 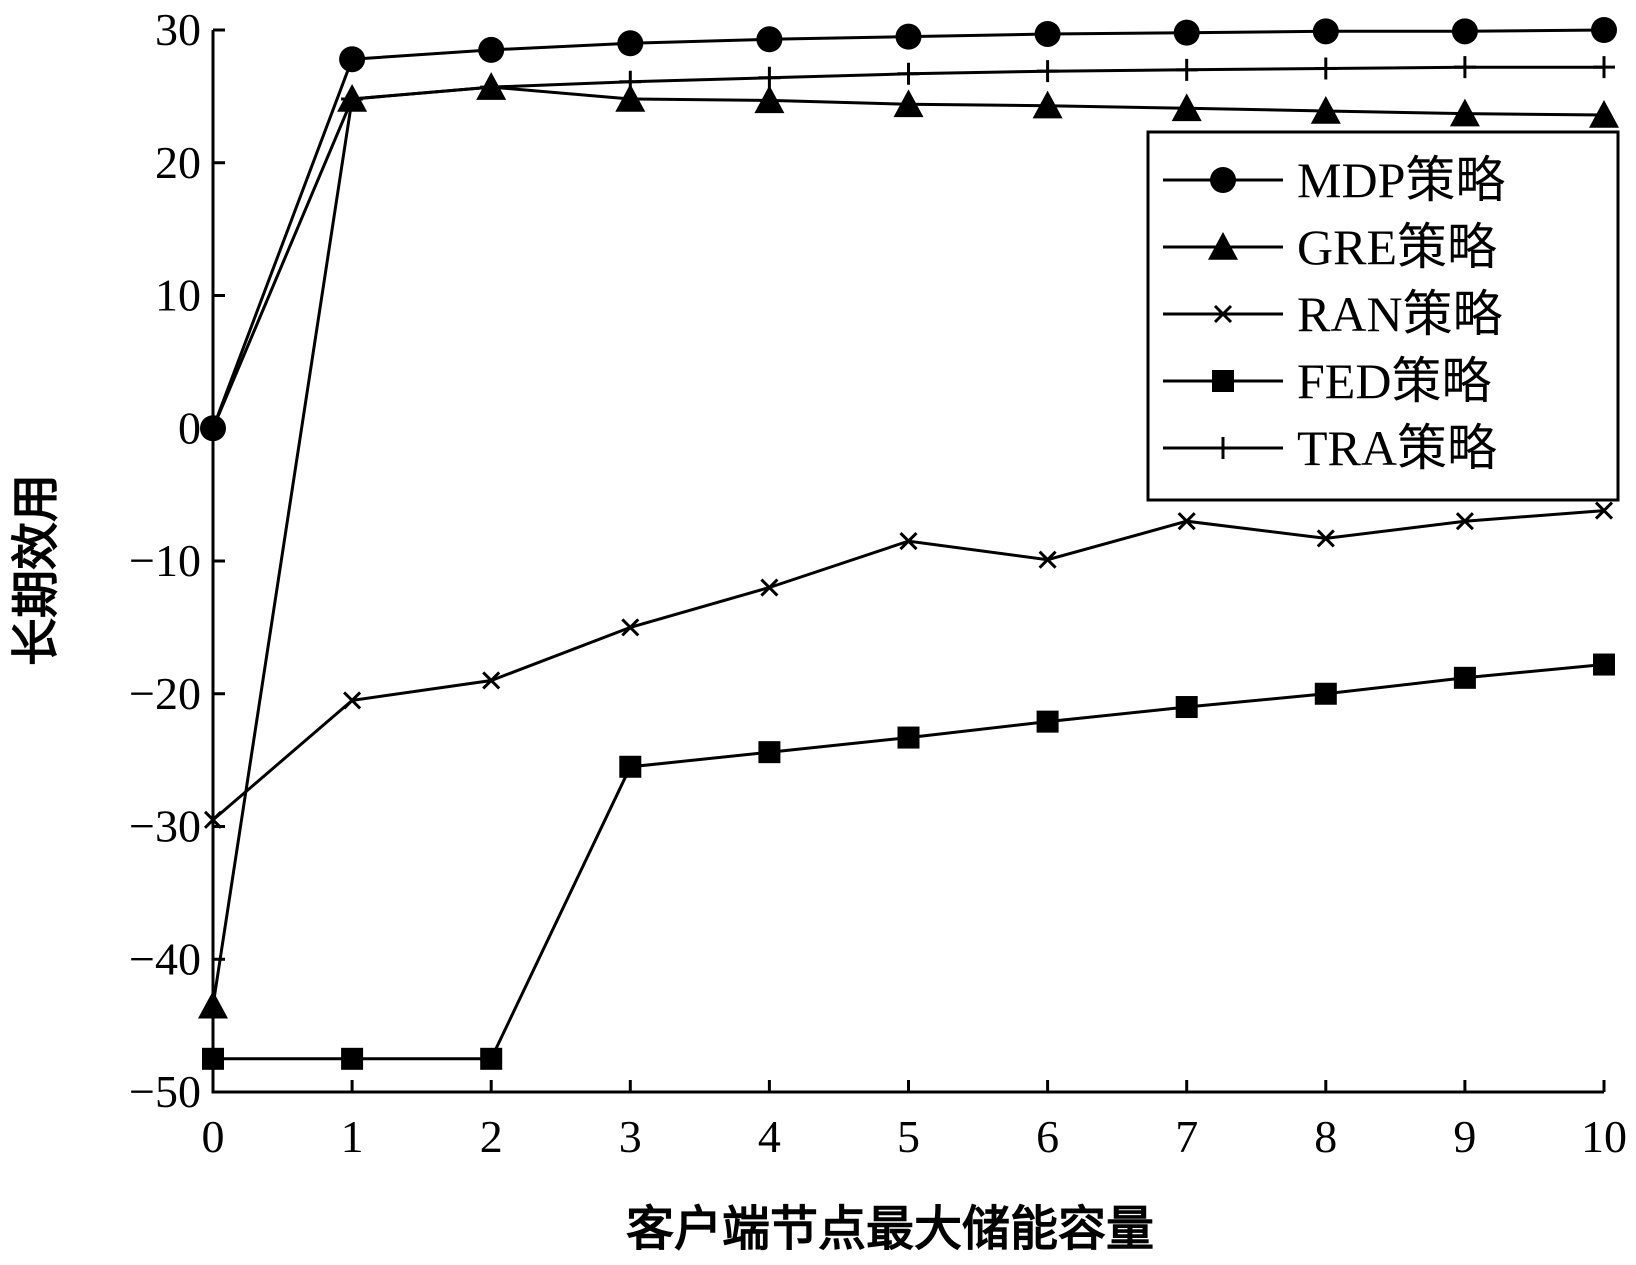 I want to click on legend-marker-x, so click(x=1223, y=314).